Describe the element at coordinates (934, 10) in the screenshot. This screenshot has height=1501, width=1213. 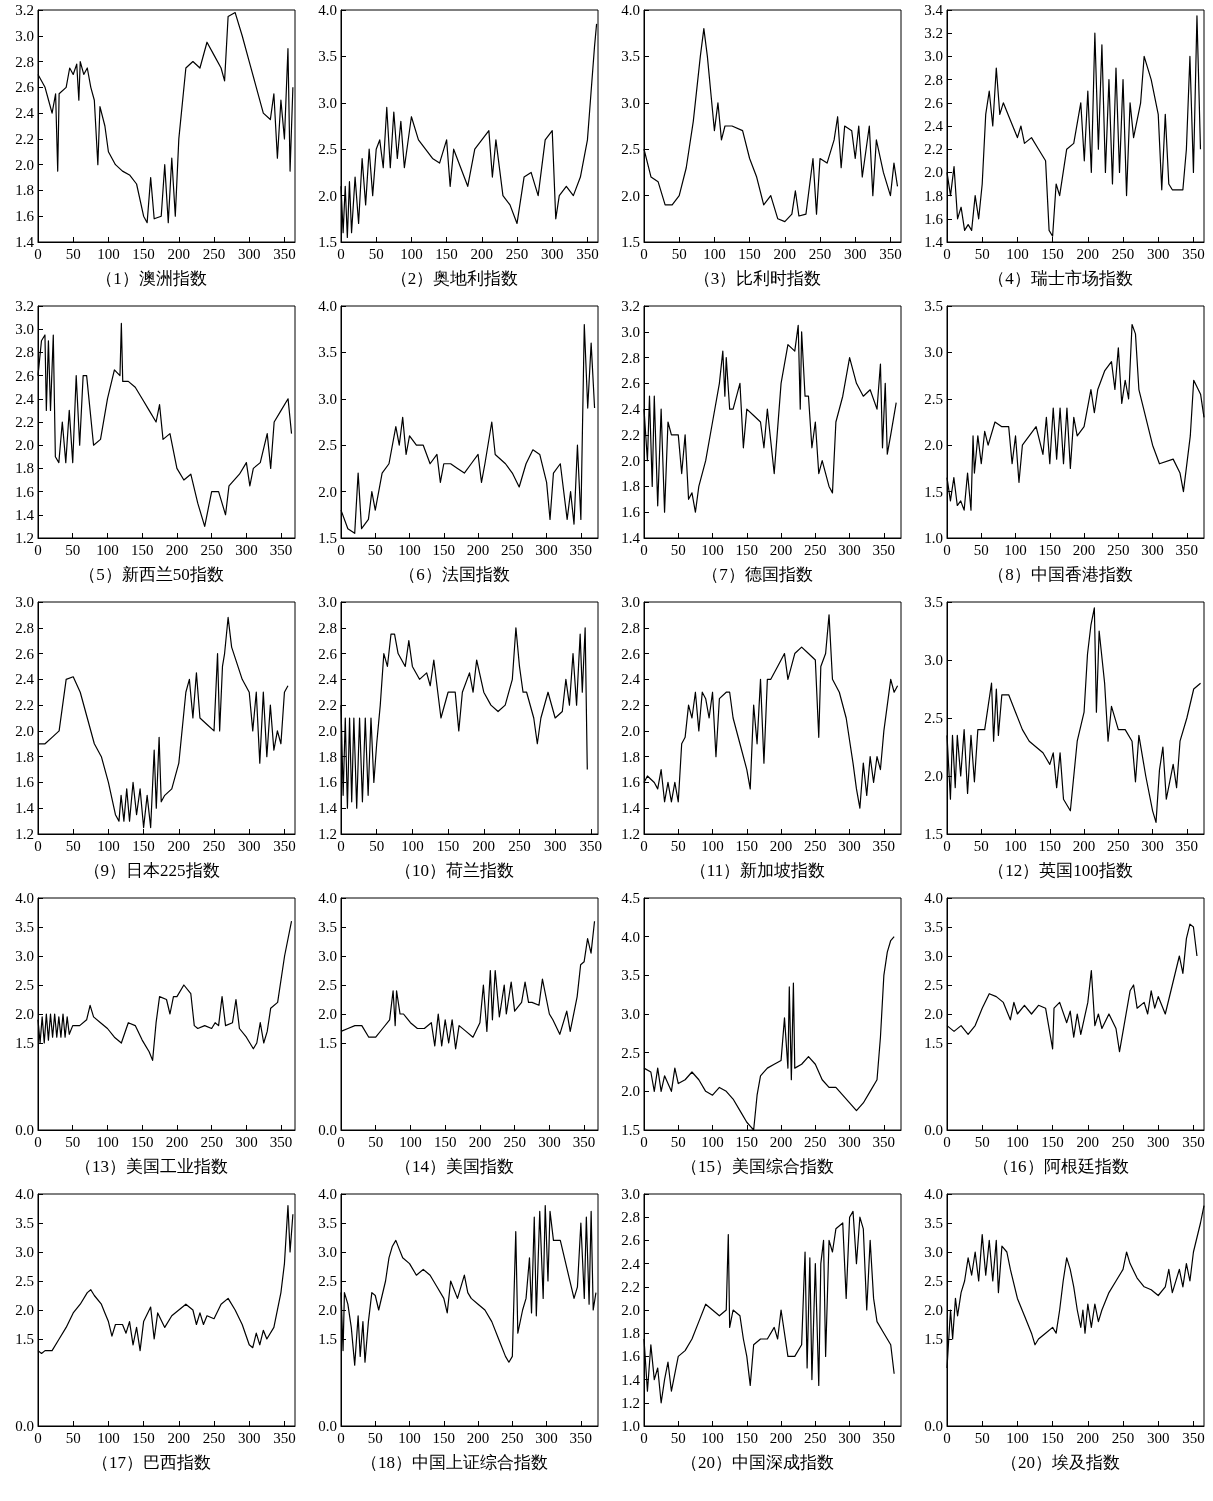
I see `y-tick-label: 3.4` at that location.